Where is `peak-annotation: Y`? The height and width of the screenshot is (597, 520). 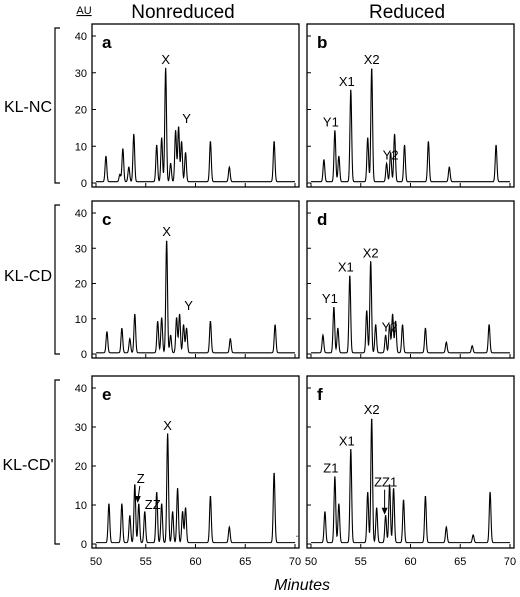
peak-annotation: Y is located at coordinates (188, 305).